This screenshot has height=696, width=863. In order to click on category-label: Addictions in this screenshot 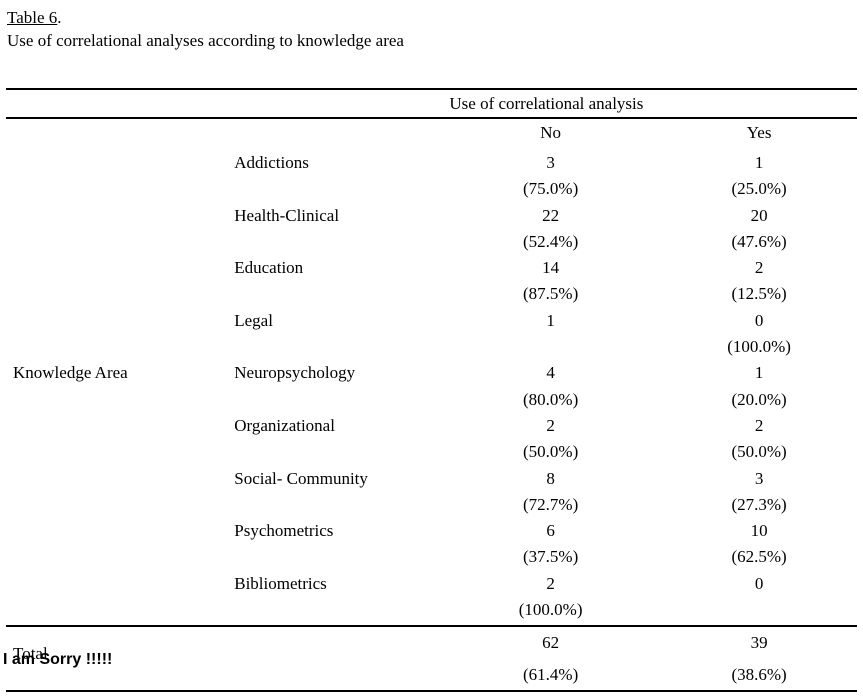, I will do `click(271, 162)`.